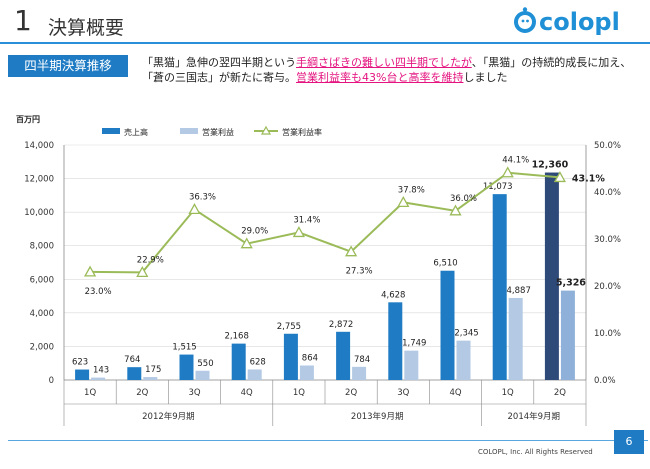 The width and height of the screenshot is (650, 469). Describe the element at coordinates (51, 381) in the screenshot. I see `left-axis-tick-label: 0` at that location.